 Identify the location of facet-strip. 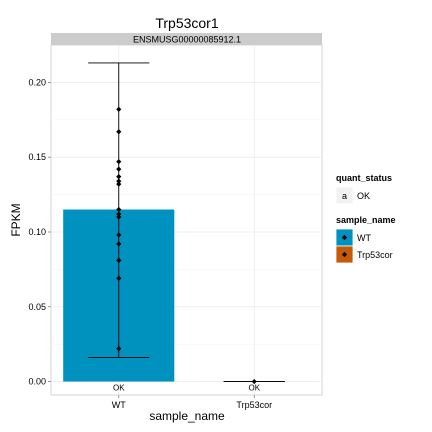
(186, 39).